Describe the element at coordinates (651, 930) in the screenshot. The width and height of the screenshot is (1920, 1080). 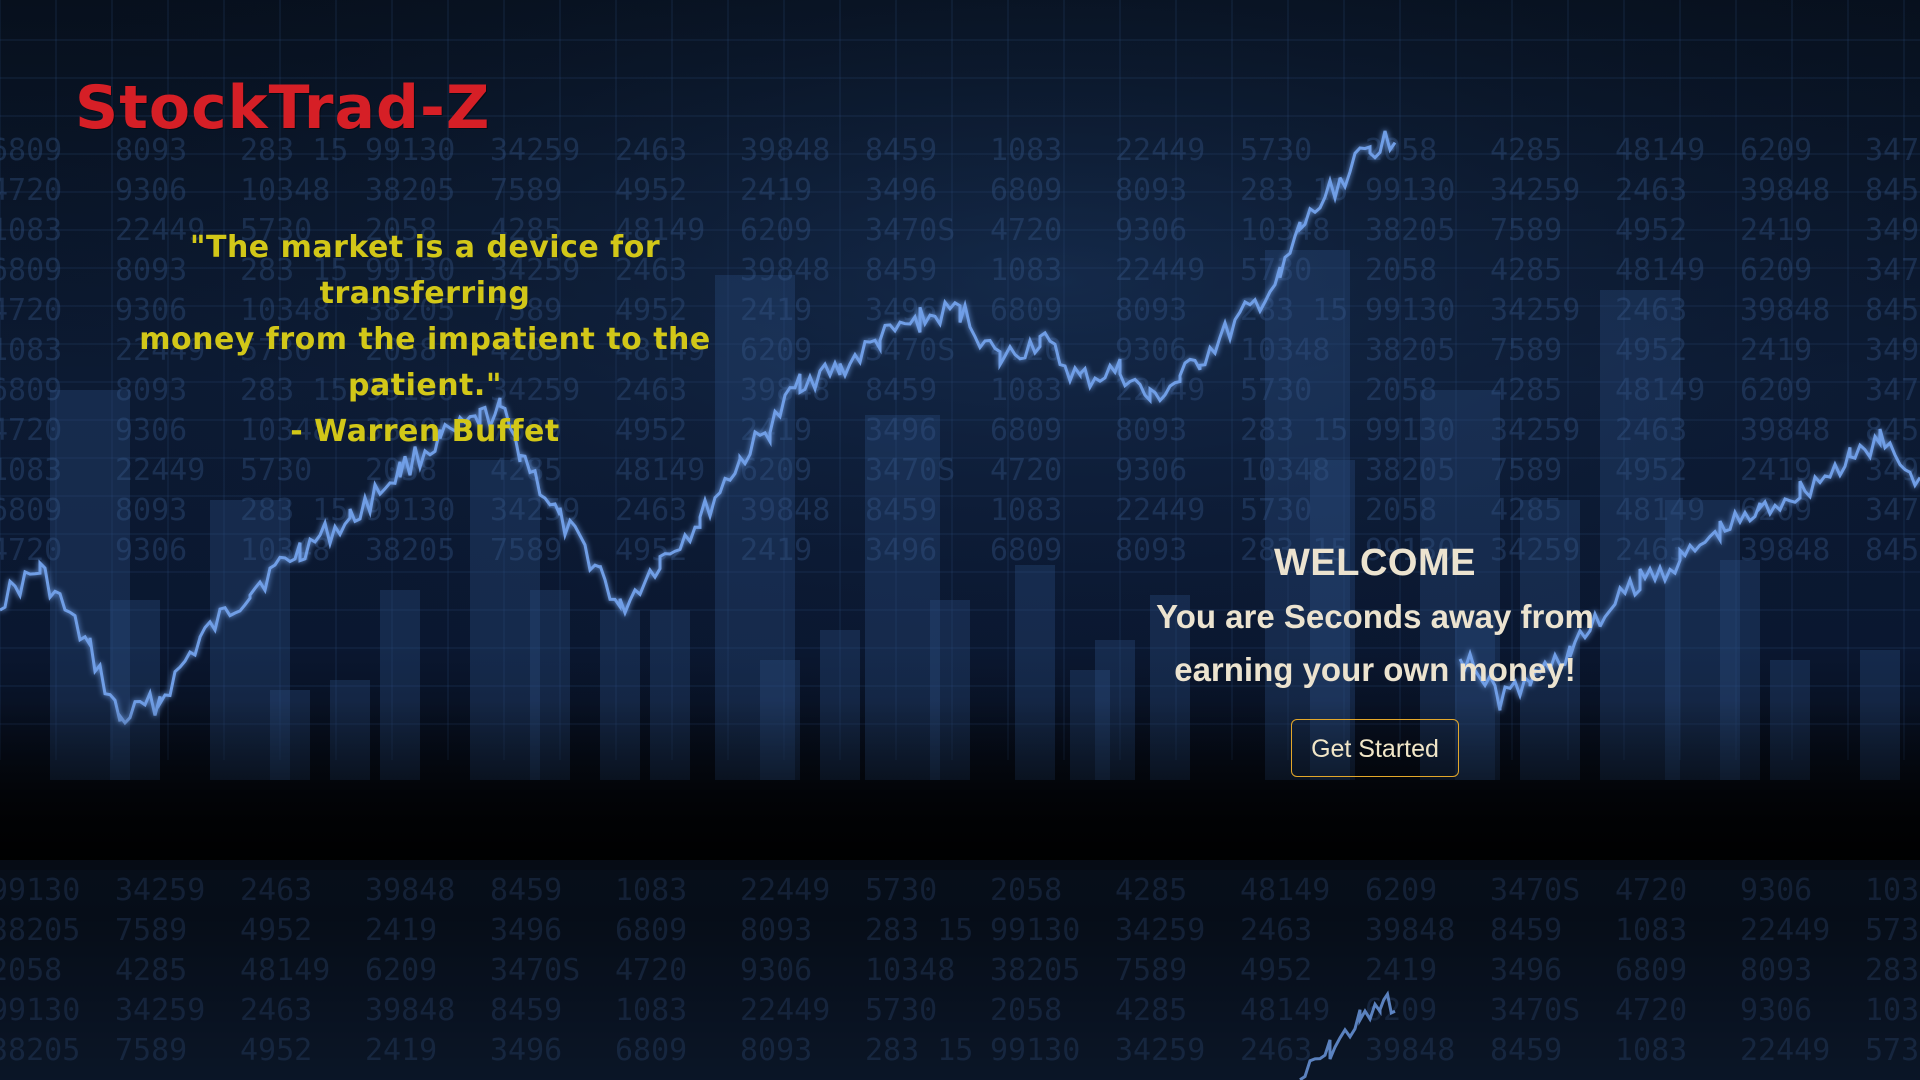
I see `ticker-number: 6809` at that location.